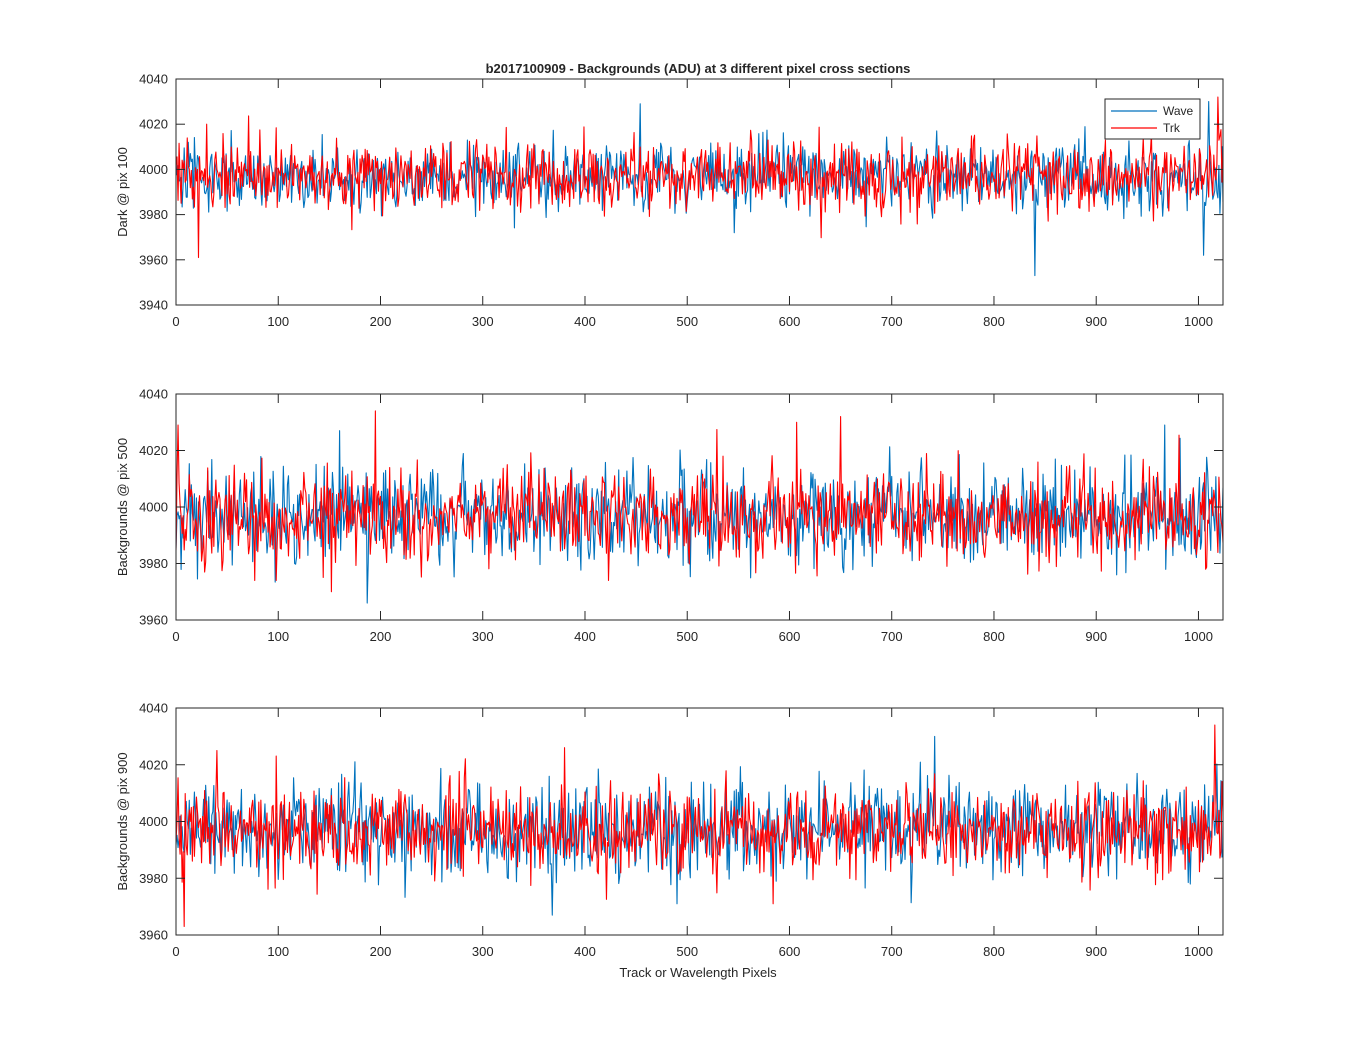  I want to click on y-axis-label: Backgrounds @ pix 900, so click(122, 821).